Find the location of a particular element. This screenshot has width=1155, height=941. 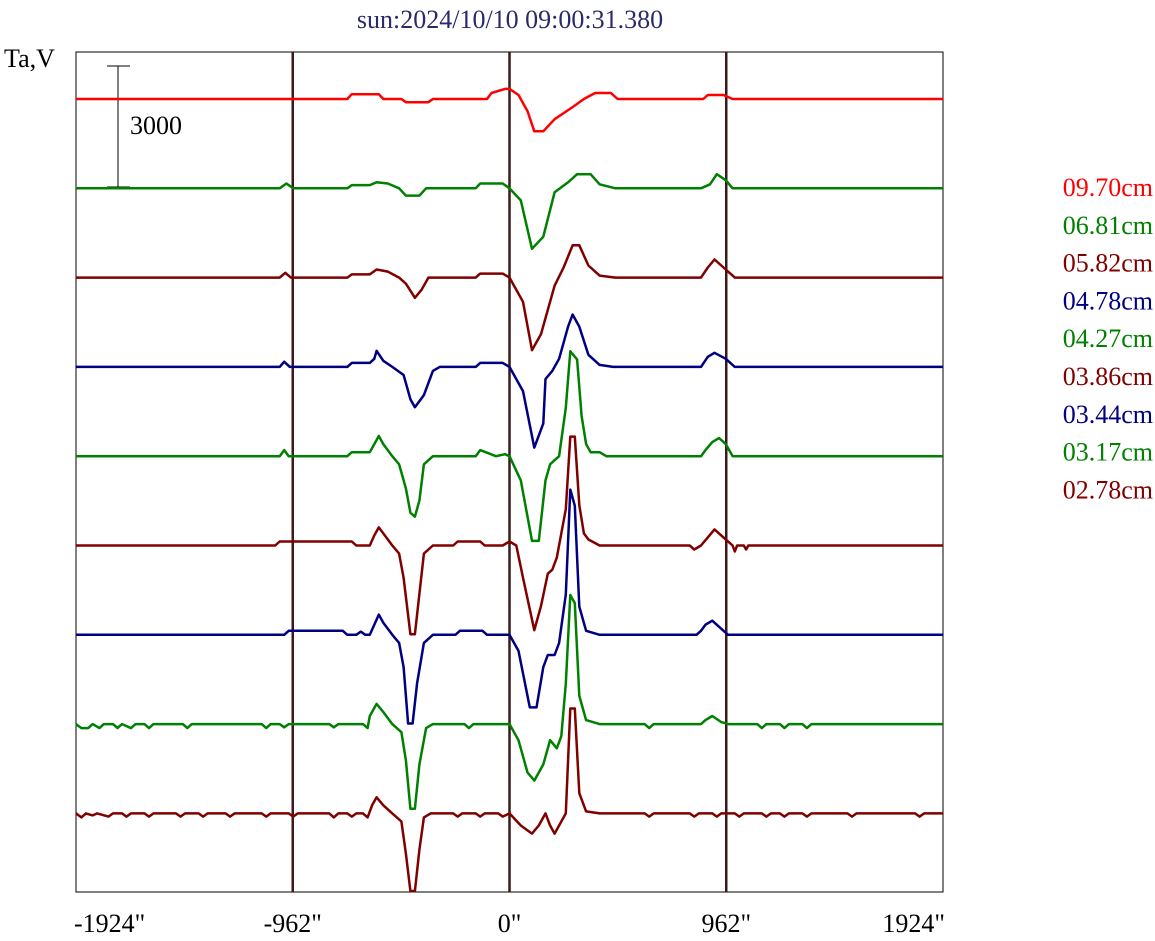

legend-entry-2: 05.82cm is located at coordinates (1108, 263).